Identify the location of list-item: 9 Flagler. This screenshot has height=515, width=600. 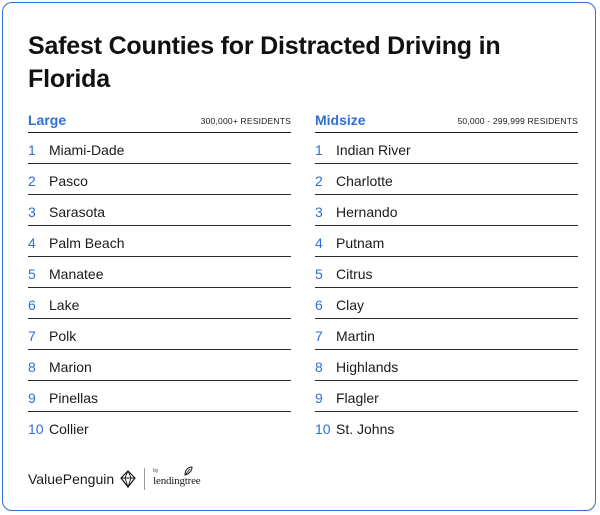
(446, 396).